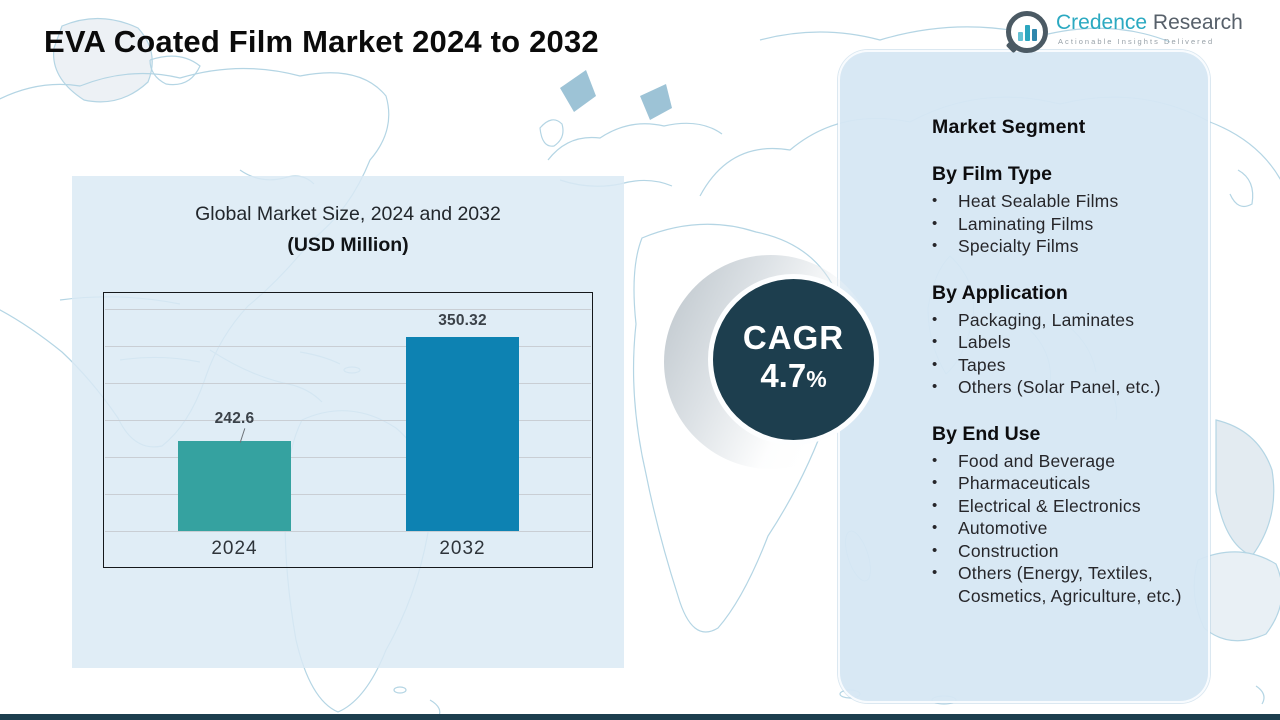  Describe the element at coordinates (462, 548) in the screenshot. I see `bar-category-label: 2032` at that location.